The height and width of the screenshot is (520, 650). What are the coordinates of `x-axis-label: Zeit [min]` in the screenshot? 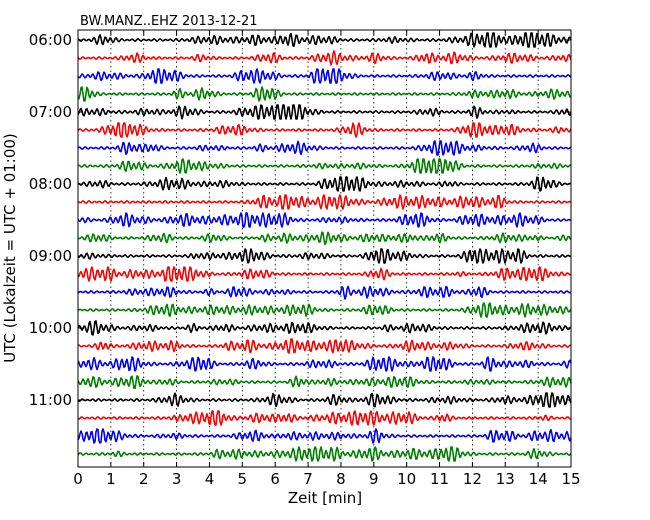 It's located at (325, 498).